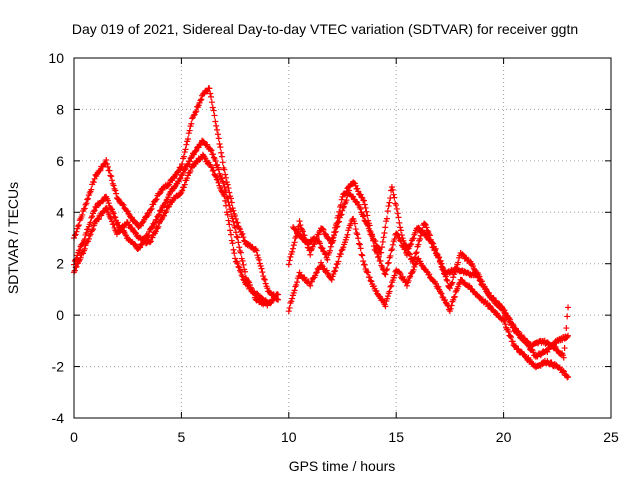 Image resolution: width=640 pixels, height=480 pixels. What do you see at coordinates (60, 161) in the screenshot?
I see `y-tick-label: 6` at bounding box center [60, 161].